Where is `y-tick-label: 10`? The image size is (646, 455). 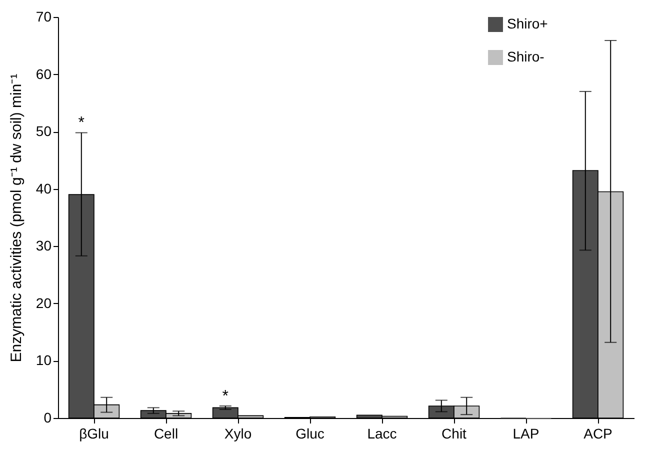 y-tick-label: 10 is located at coordinates (44, 360).